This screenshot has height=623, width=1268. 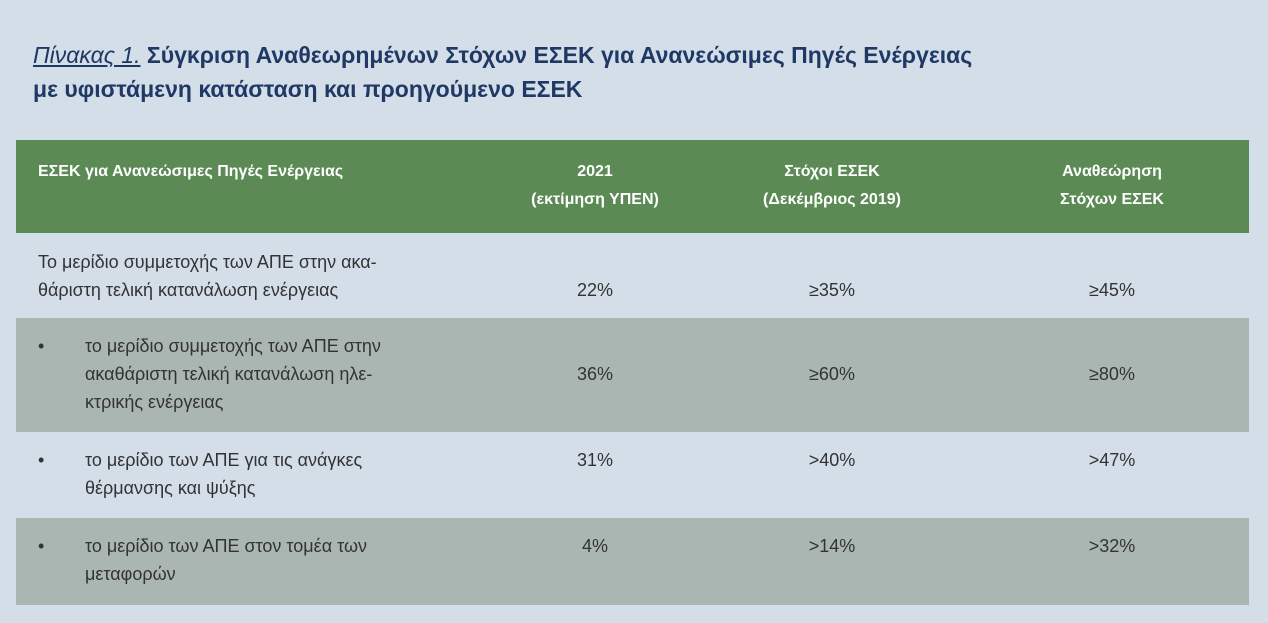 I want to click on cell-value: 31%, so click(x=595, y=460).